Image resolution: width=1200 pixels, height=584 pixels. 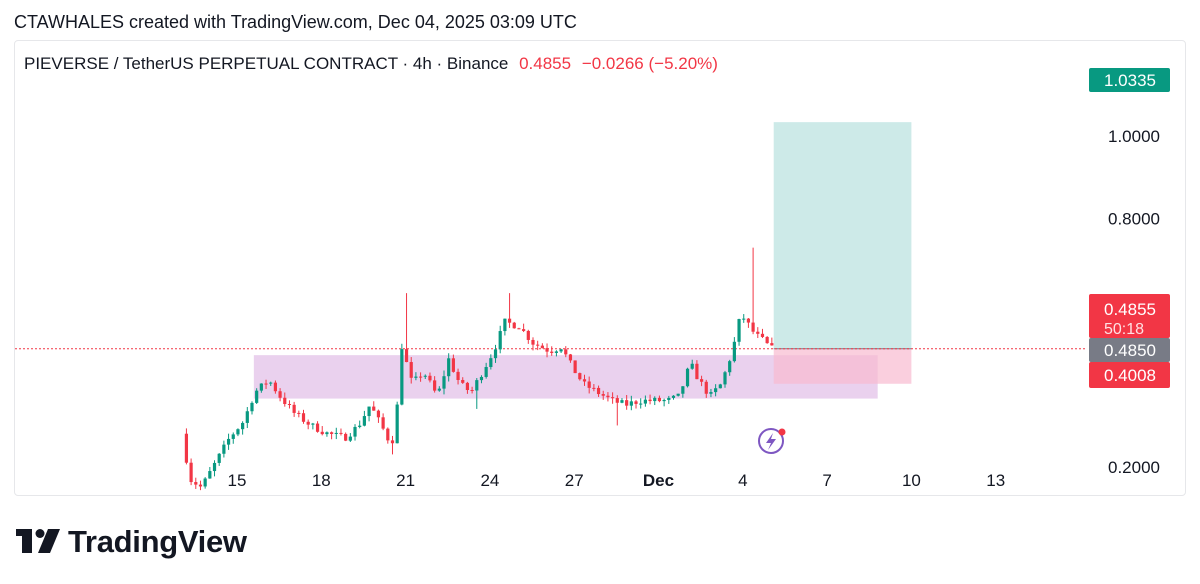 I want to click on long-position-stop-zone, so click(x=842, y=366).